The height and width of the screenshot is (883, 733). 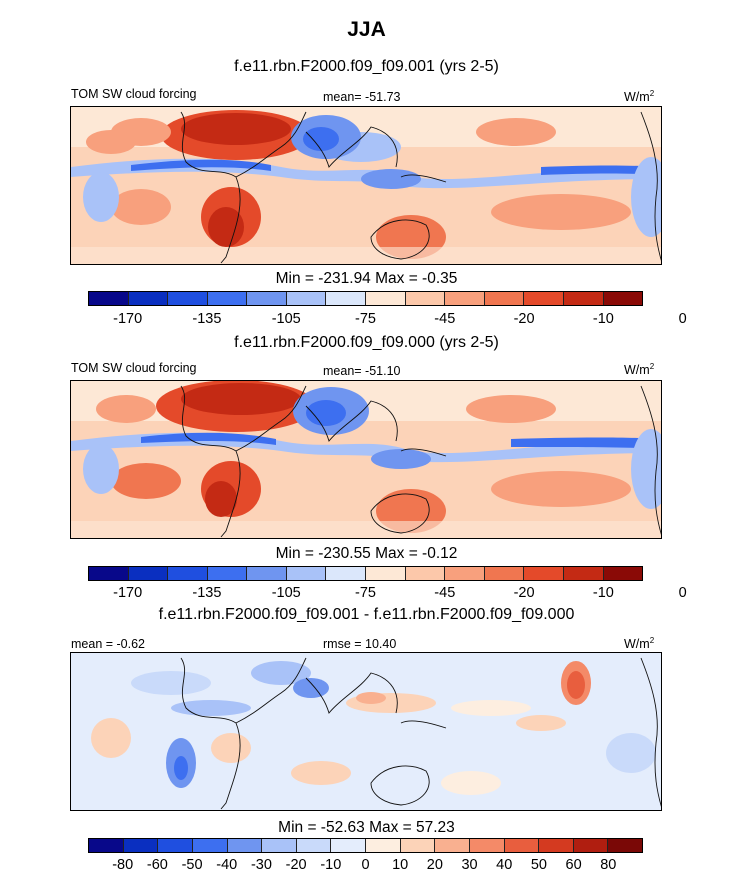 I want to click on figure-title: JJA, so click(x=366, y=29).